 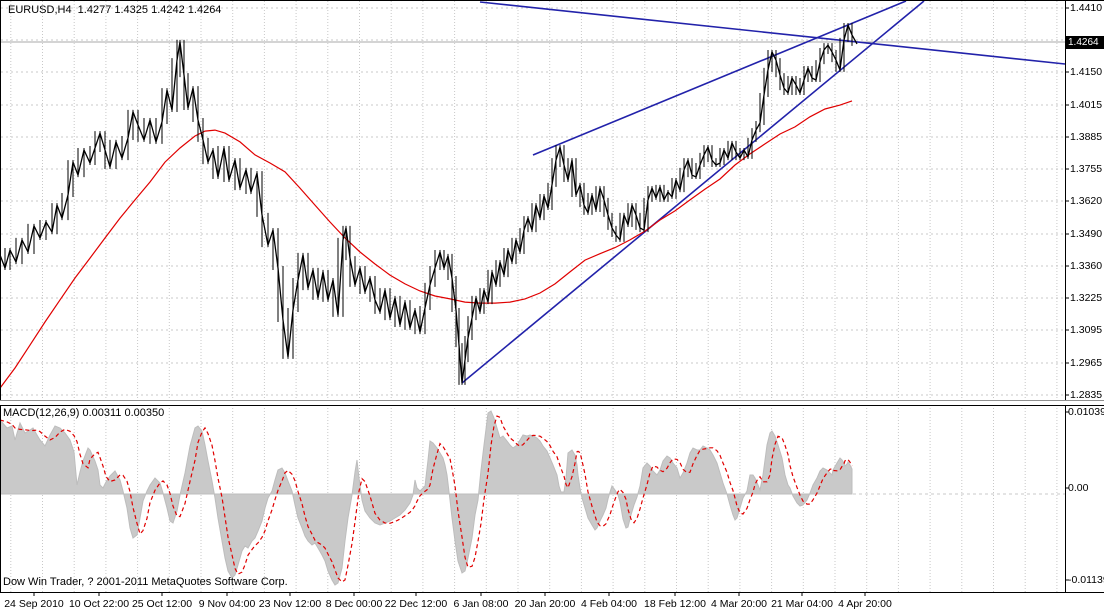 What do you see at coordinates (227, 604) in the screenshot?
I see `time-axis-label: 9 Nov 04:00` at bounding box center [227, 604].